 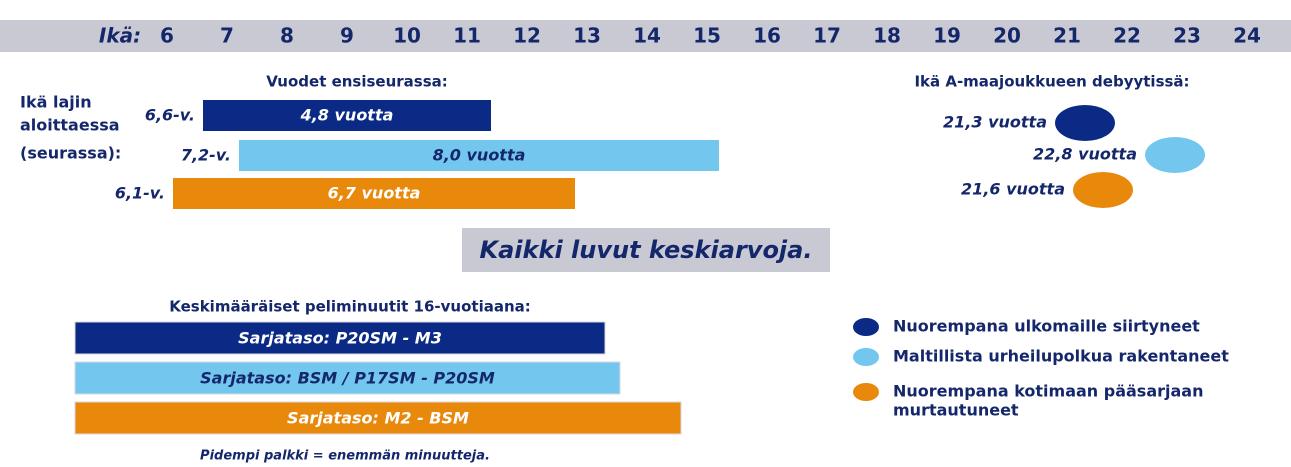 What do you see at coordinates (887, 36) in the screenshot?
I see `age-tick-label: 18` at bounding box center [887, 36].